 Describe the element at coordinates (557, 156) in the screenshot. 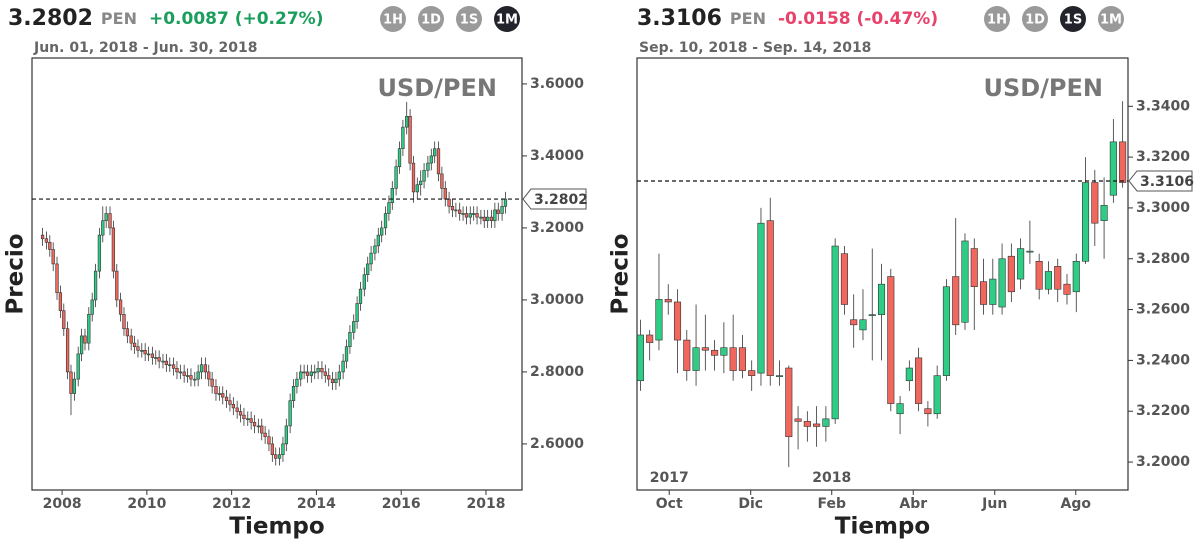

I see `y-tick-label: 3.4000` at that location.